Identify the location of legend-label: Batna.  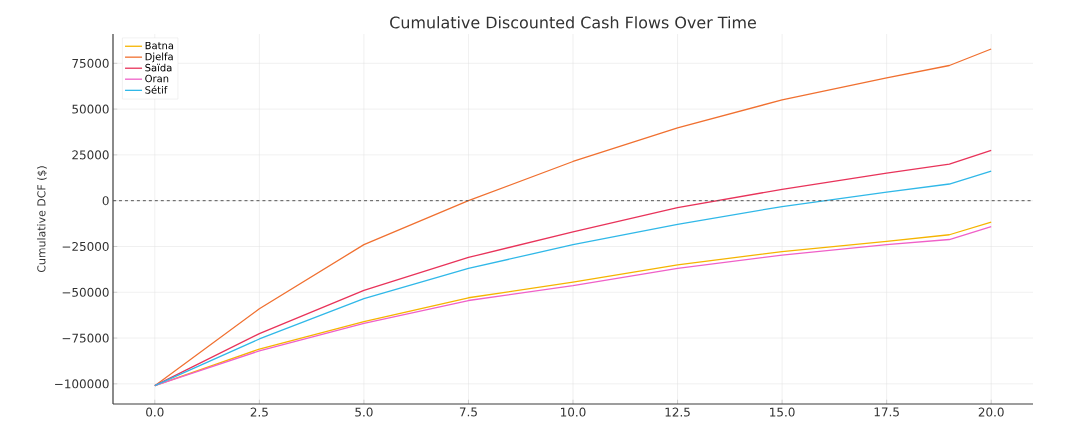
(159, 45).